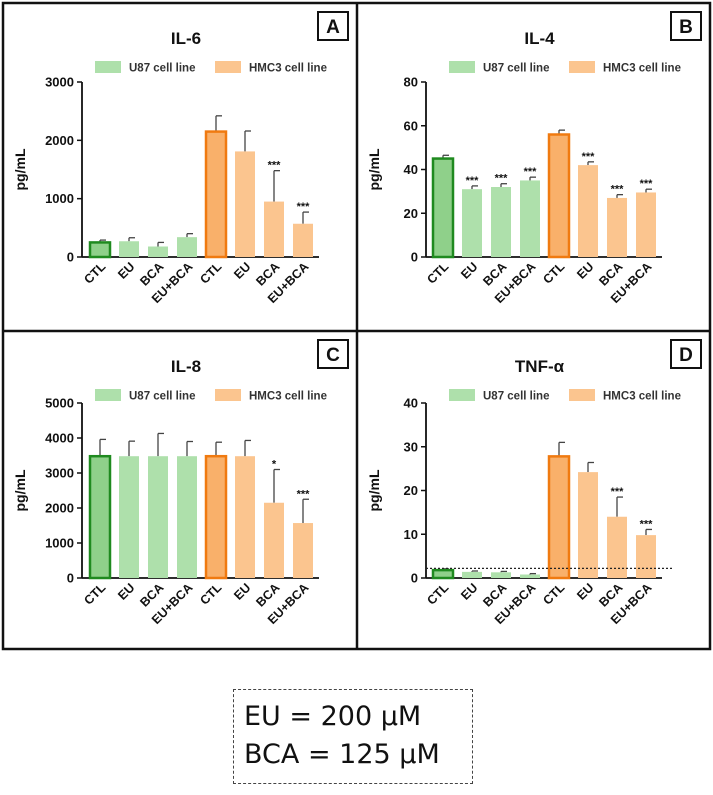 The image size is (713, 795). I want to click on panel-letter-d: D, so click(686, 354).